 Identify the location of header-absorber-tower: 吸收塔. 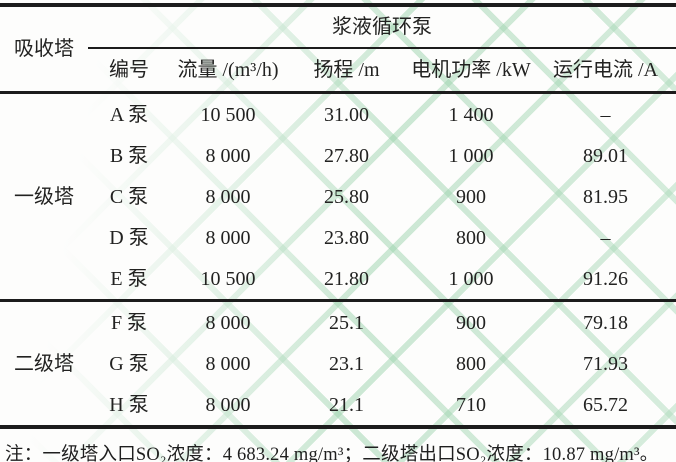
(44, 49).